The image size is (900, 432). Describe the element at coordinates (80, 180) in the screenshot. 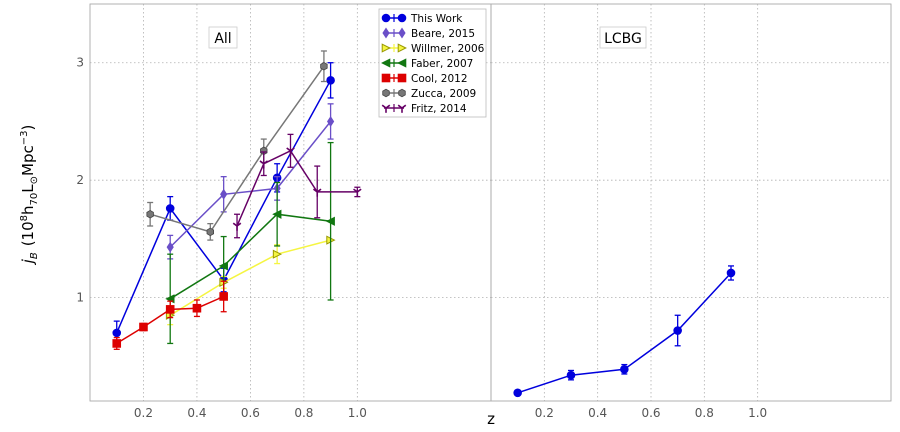

I see `y-tick-label: 2` at that location.